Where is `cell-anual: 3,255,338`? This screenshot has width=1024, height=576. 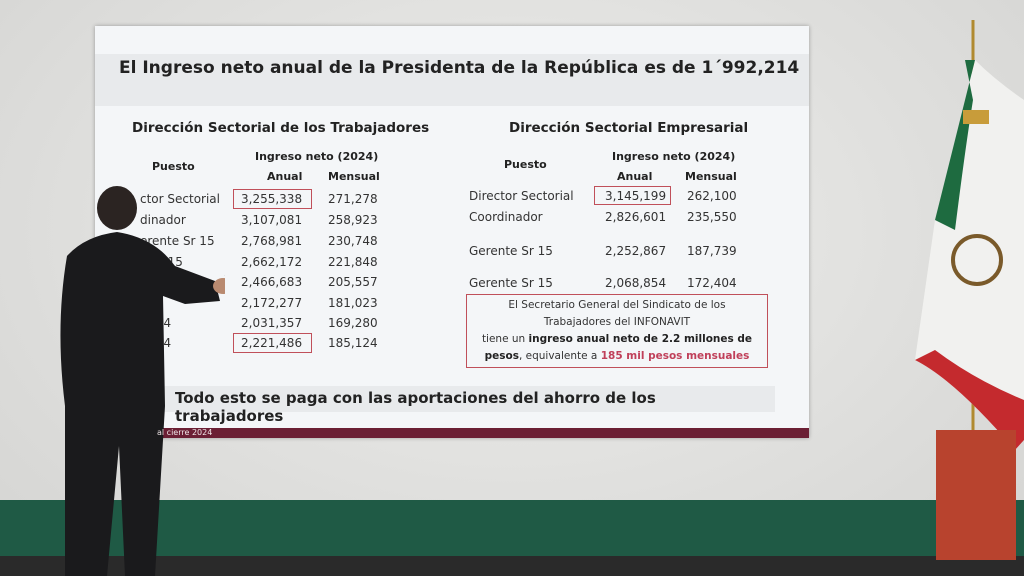
cell-anual: 3,255,338 is located at coordinates (272, 199).